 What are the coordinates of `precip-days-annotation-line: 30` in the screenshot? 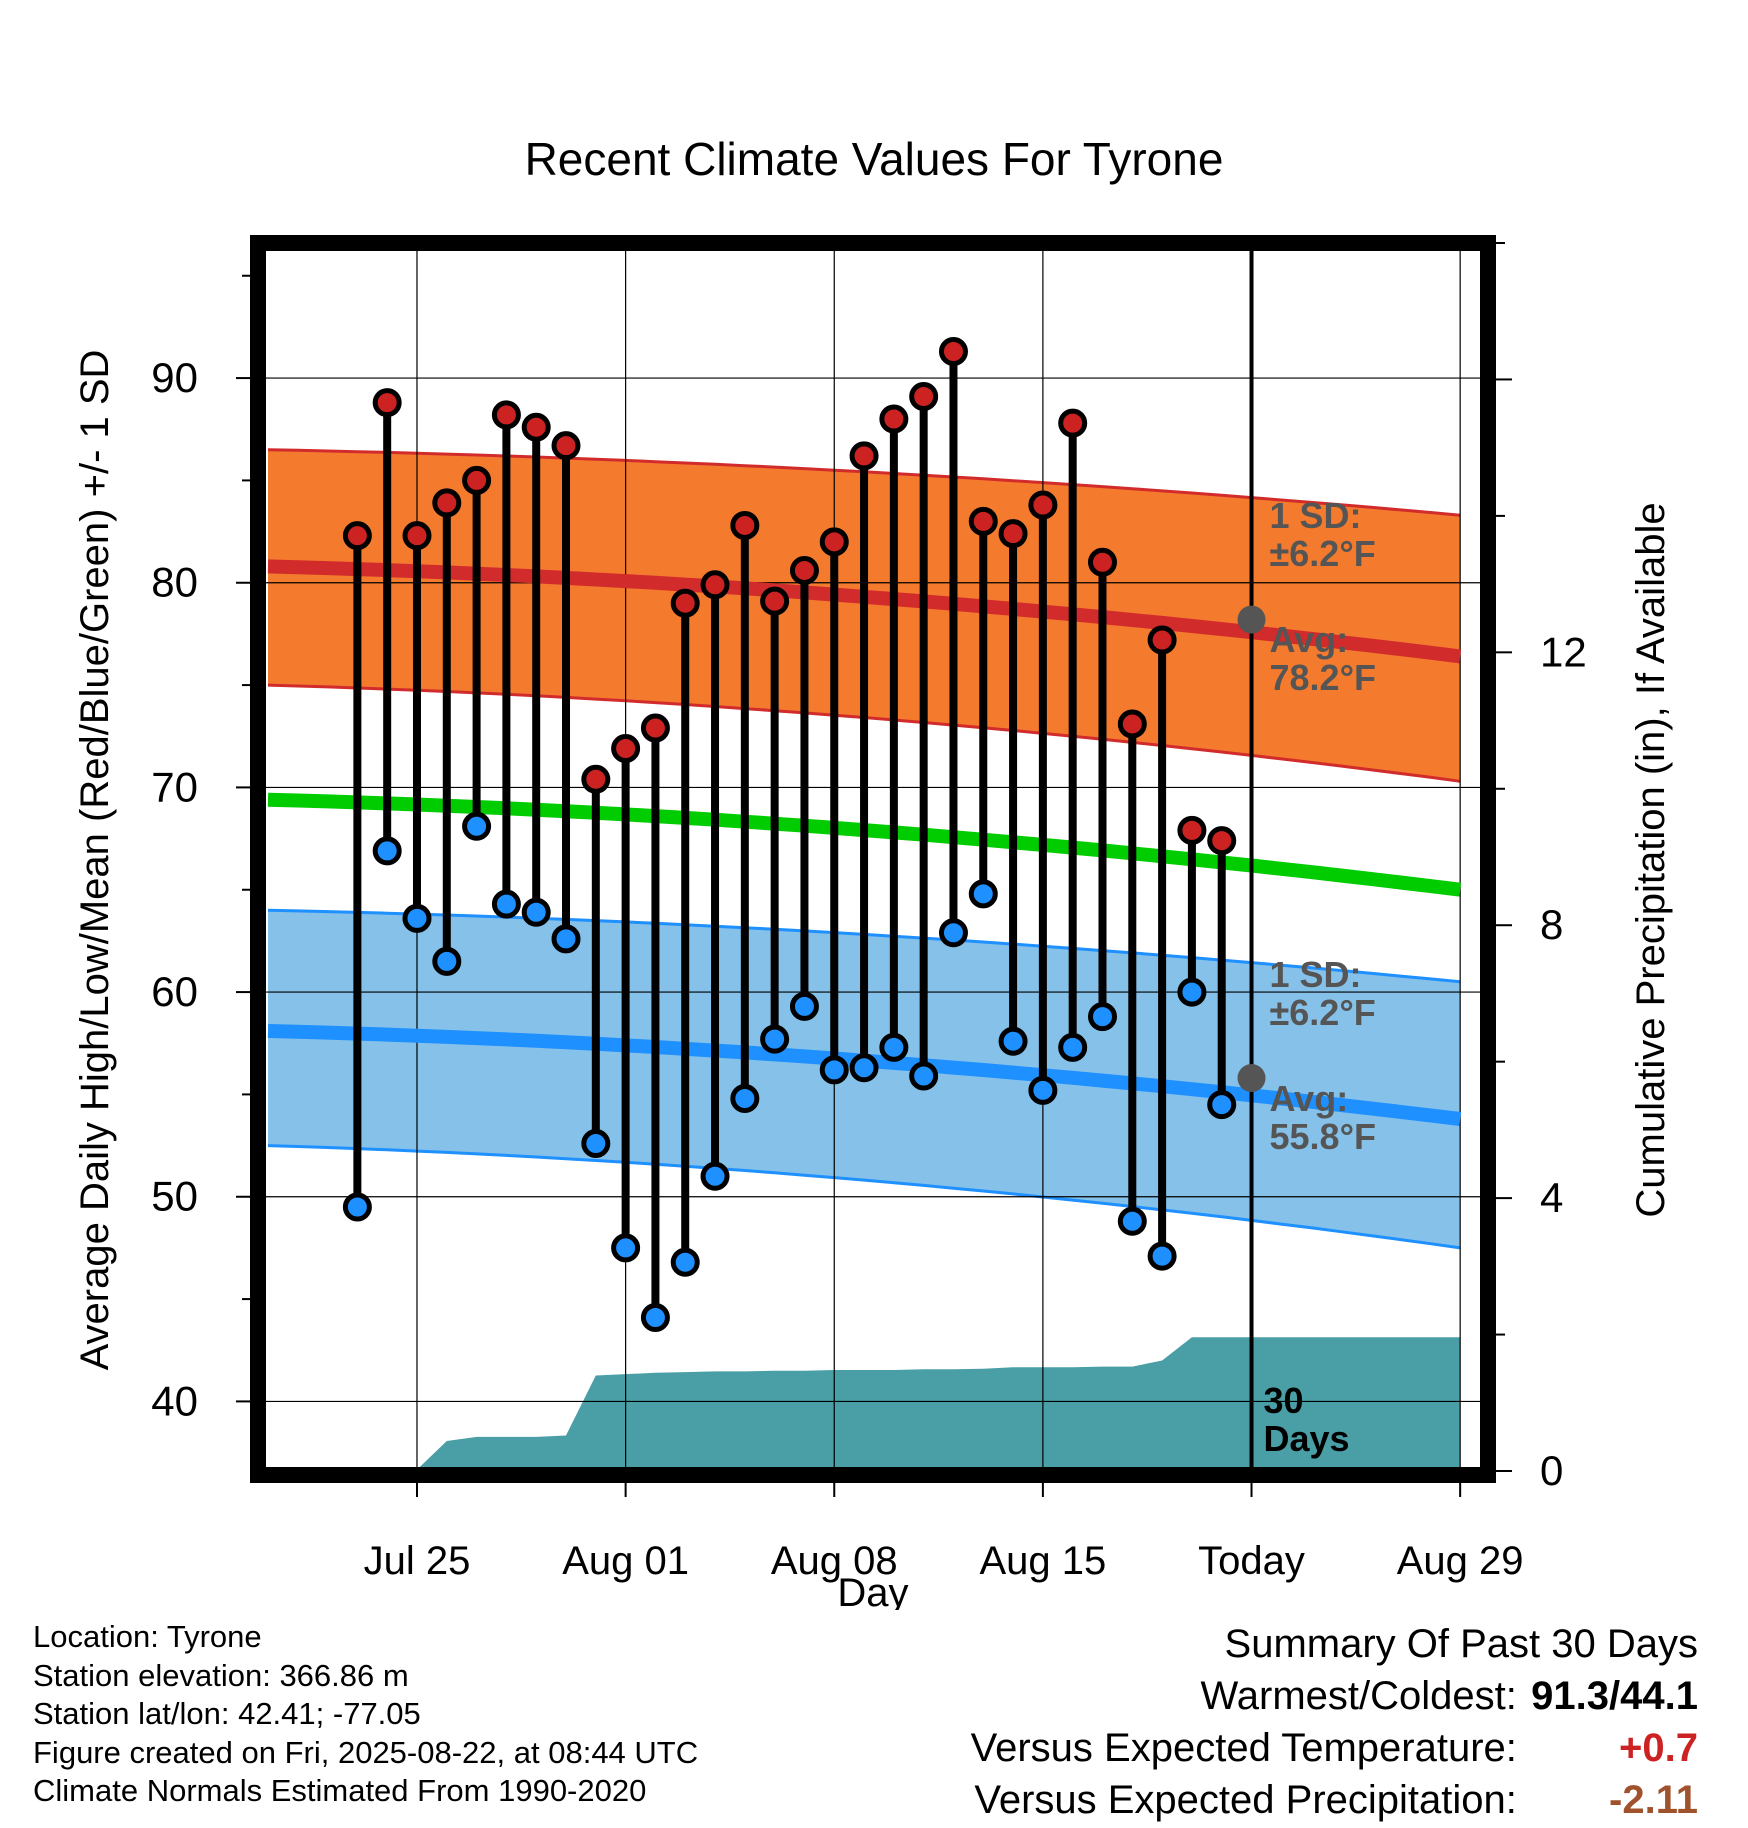 It's located at (1284, 1400).